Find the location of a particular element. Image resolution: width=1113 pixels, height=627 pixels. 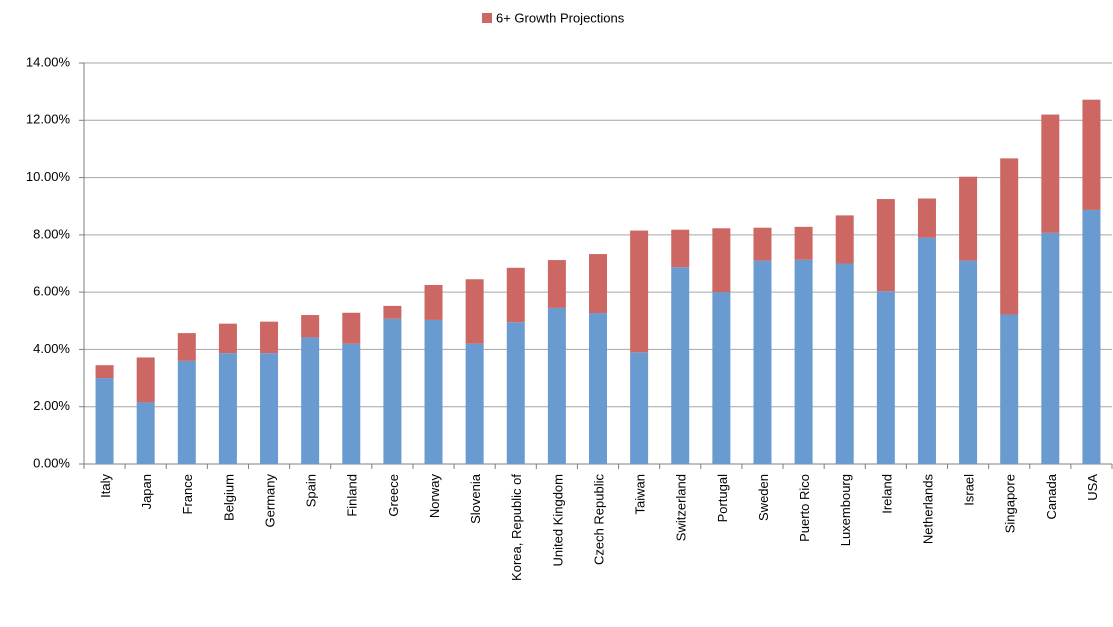

y-tick-label: 2.00% is located at coordinates (51, 405).